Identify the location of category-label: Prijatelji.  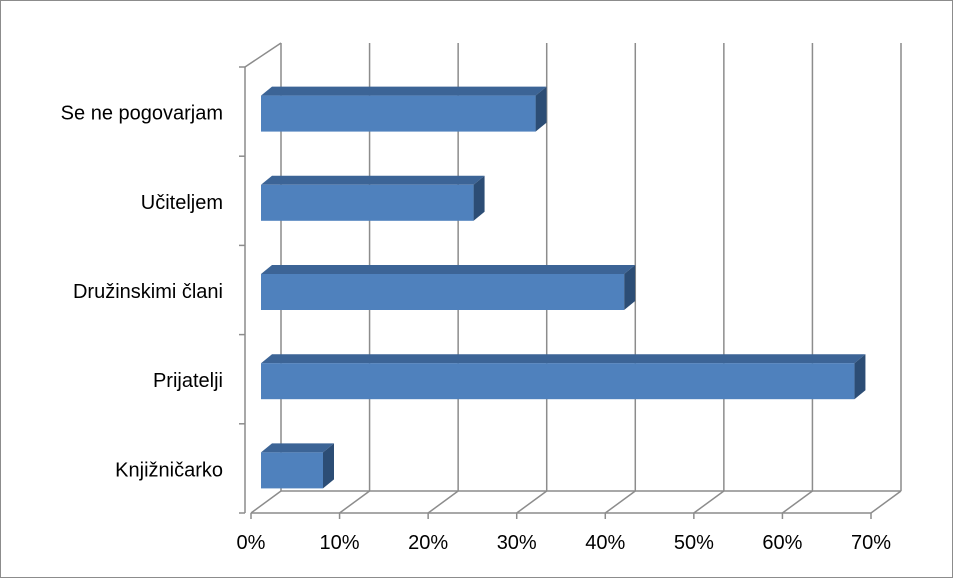
(188, 381).